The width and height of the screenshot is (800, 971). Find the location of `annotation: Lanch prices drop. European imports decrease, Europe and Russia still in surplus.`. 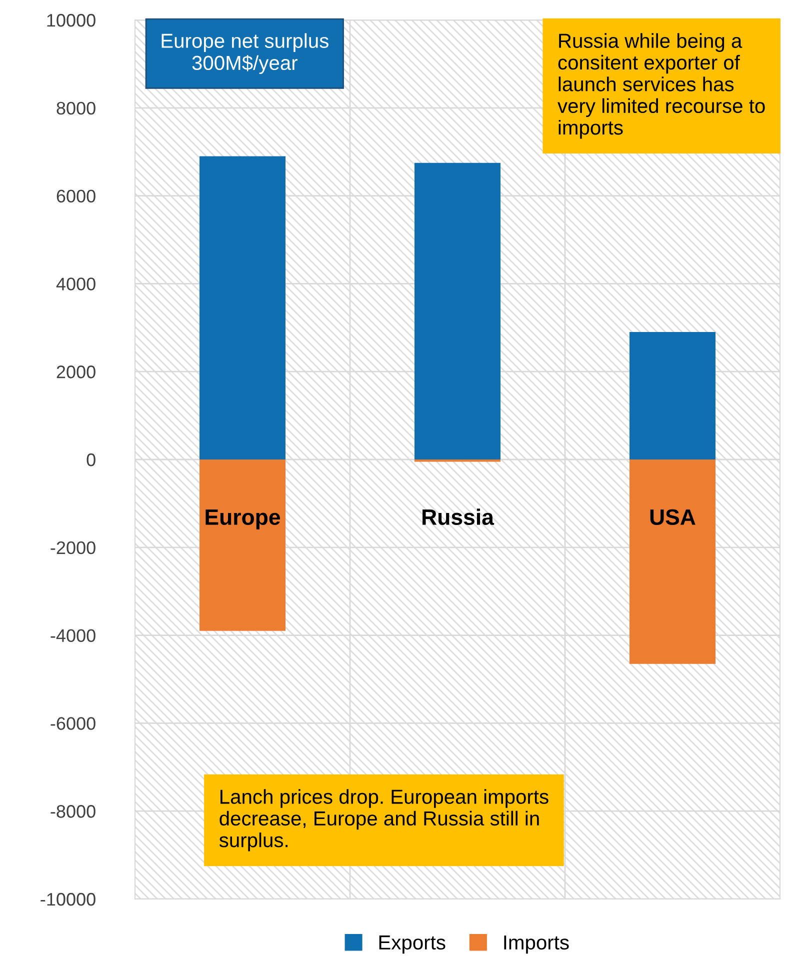

annotation: Lanch prices drop. European imports decrease, Europe and Russia still in surplus. is located at coordinates (383, 820).